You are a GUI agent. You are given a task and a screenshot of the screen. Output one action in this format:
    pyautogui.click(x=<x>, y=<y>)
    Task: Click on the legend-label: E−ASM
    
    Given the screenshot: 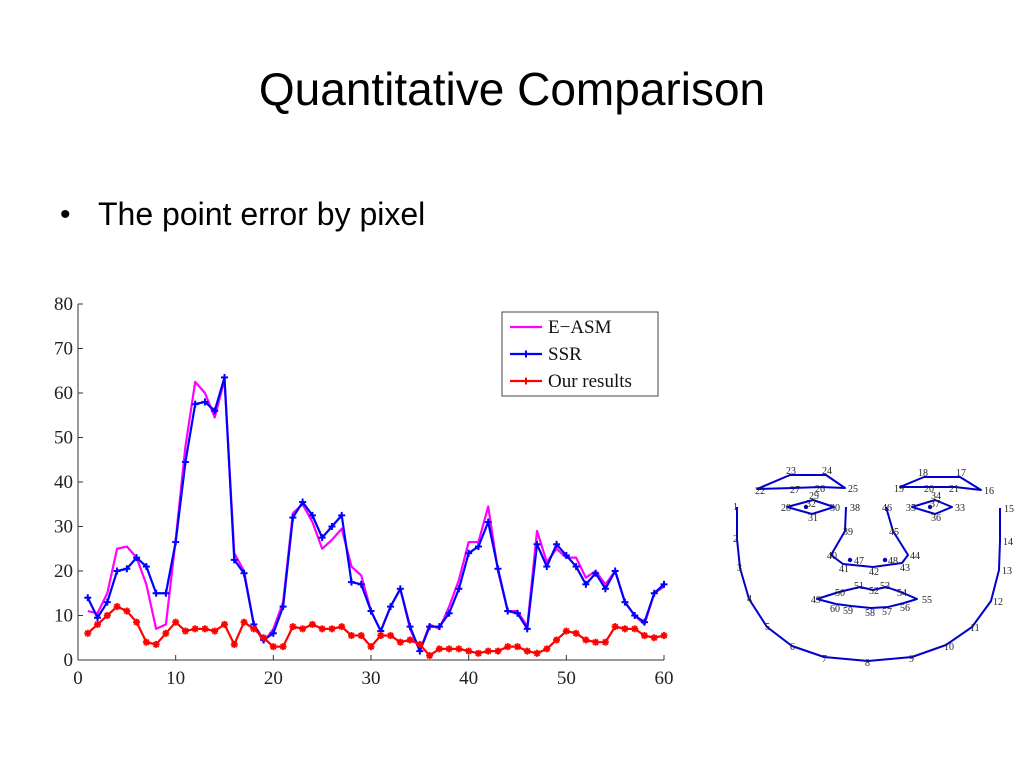 What is the action you would take?
    pyautogui.click(x=580, y=327)
    